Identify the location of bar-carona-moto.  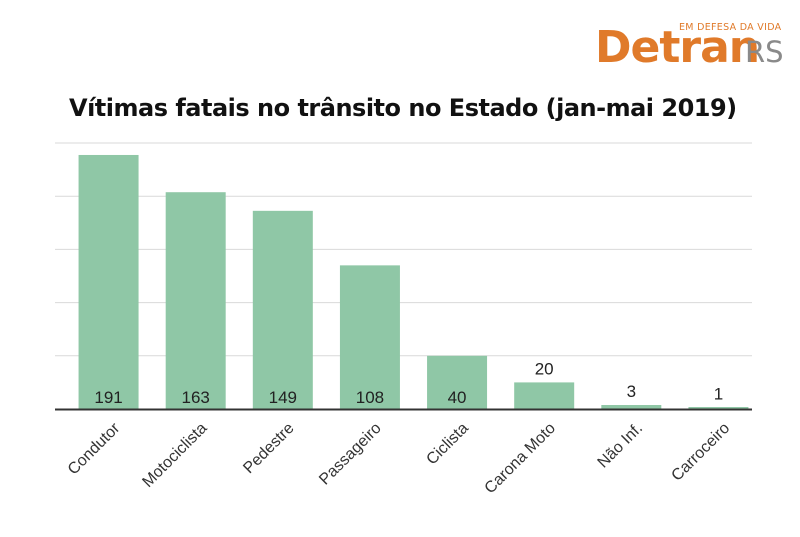
(544, 395).